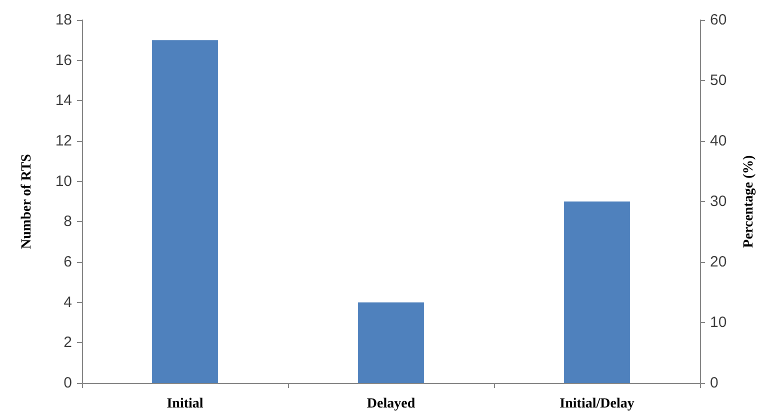 This screenshot has width=772, height=419. Describe the element at coordinates (597, 404) in the screenshot. I see `x-tick-label: Initial/Delay` at that location.